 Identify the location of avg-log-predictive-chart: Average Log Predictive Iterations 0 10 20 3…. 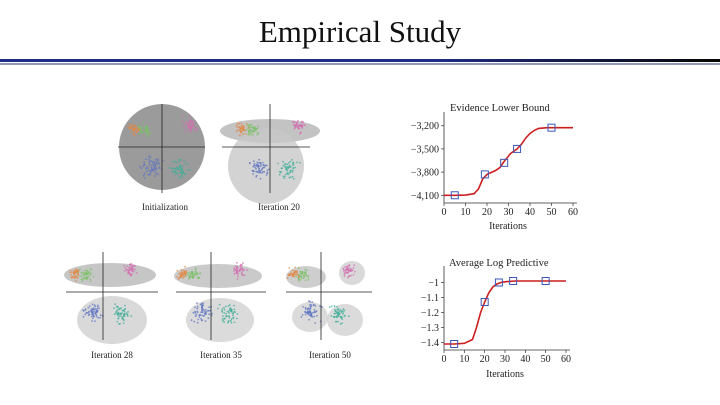
(496, 319).